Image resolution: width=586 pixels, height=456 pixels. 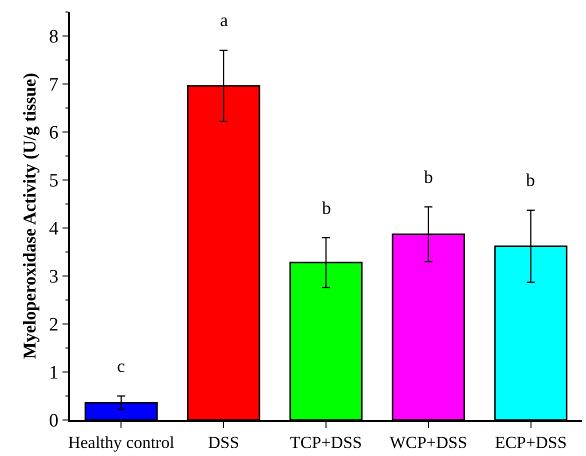 What do you see at coordinates (53, 421) in the screenshot?
I see `y-tick-label: 0` at bounding box center [53, 421].